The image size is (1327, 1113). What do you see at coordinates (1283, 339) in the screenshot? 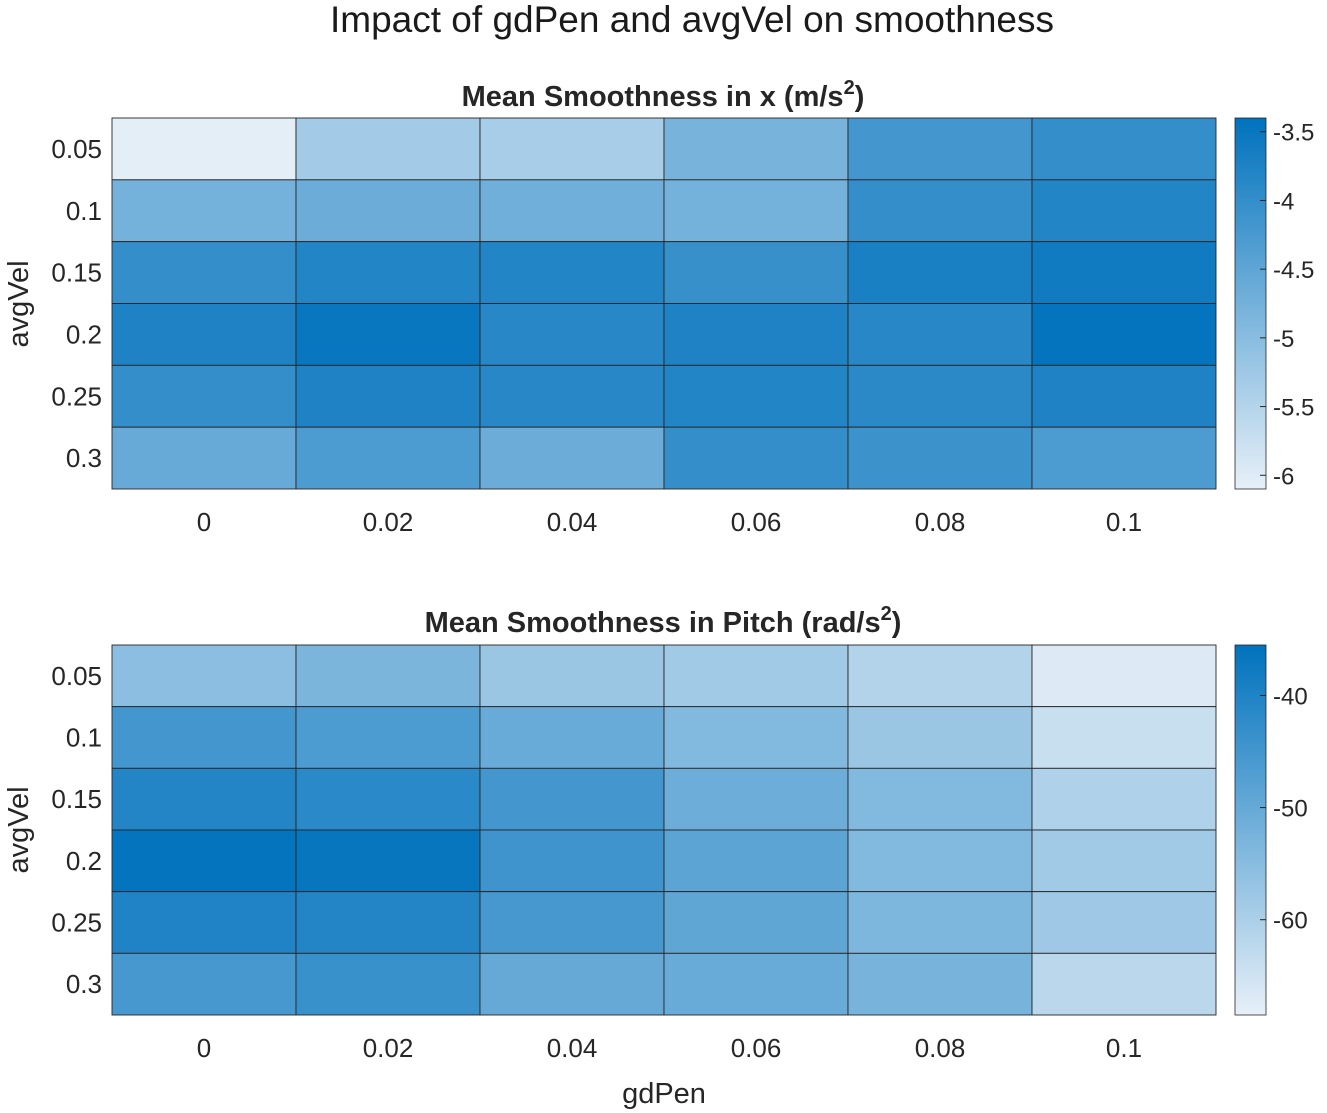
I see `colorbar-tick-label: -5` at bounding box center [1283, 339].